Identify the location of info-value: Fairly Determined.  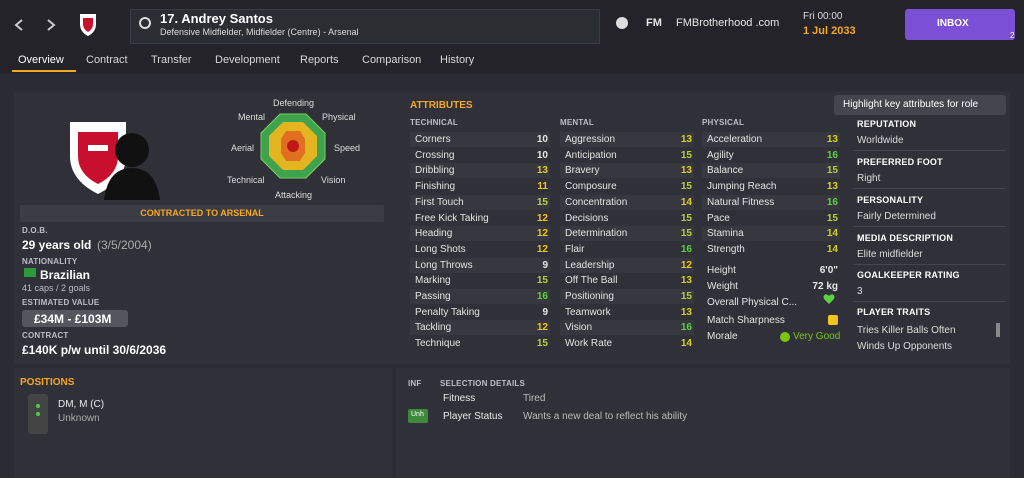
(896, 216).